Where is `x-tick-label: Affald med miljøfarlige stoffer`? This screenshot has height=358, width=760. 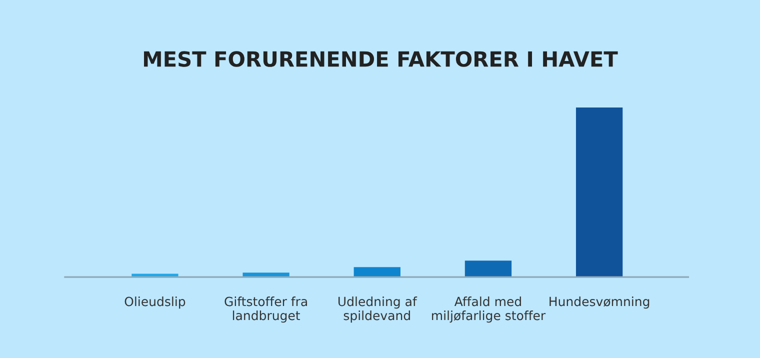
x-tick-label: Affald med miljøfarlige stoffer is located at coordinates (489, 309).